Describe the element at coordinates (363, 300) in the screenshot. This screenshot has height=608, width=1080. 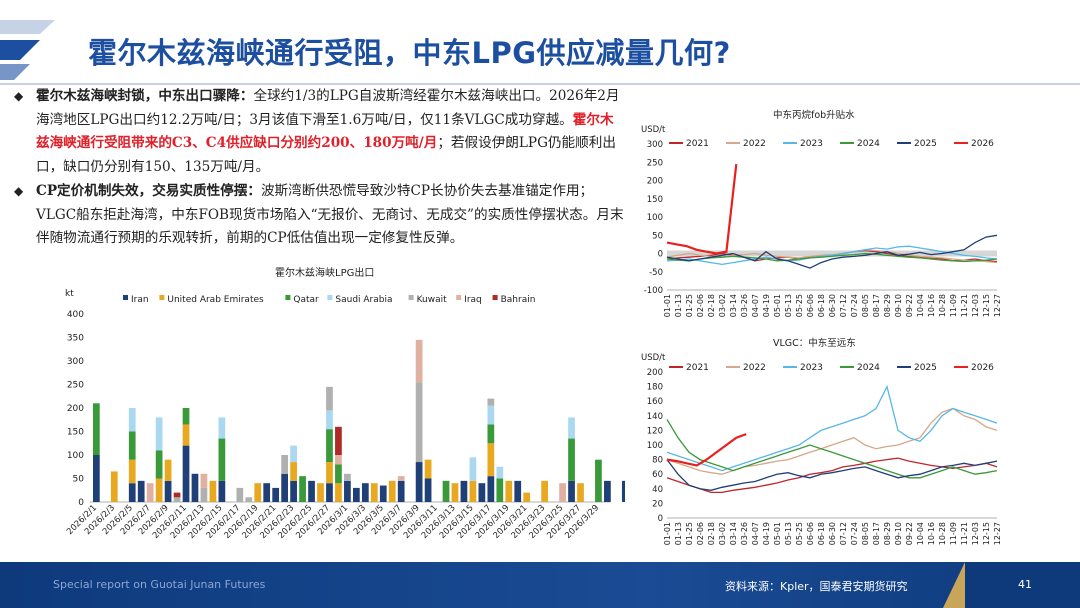
I see `legend-label-3: Saudi Arabia` at that location.